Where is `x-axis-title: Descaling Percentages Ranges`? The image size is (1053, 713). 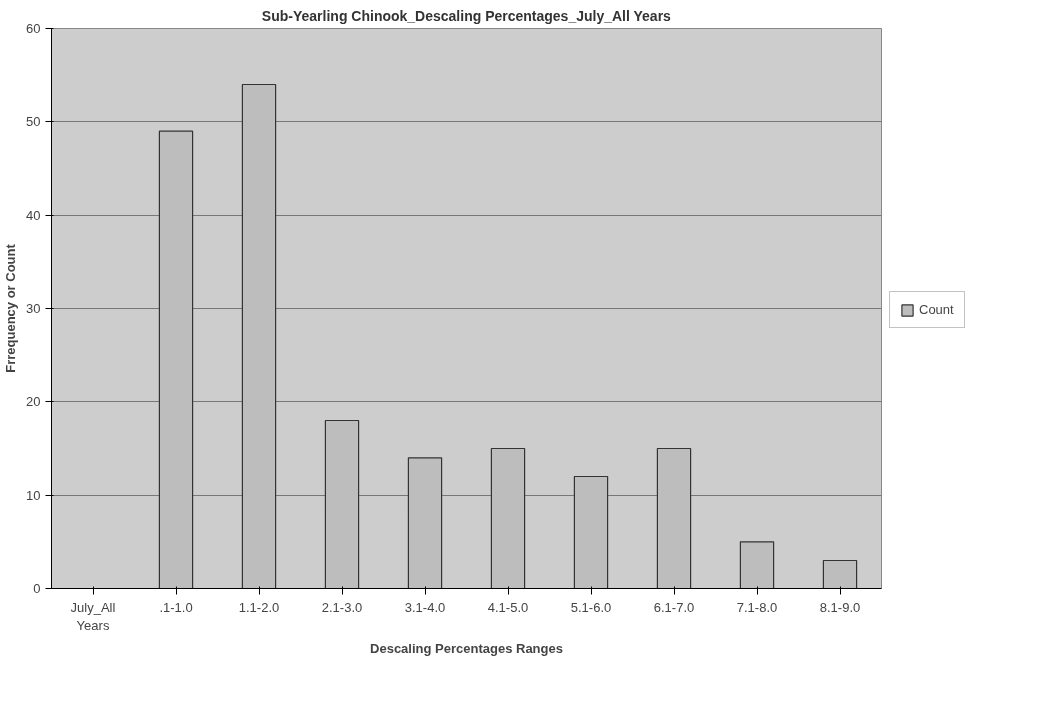
x-axis-title: Descaling Percentages Ranges is located at coordinates (466, 648).